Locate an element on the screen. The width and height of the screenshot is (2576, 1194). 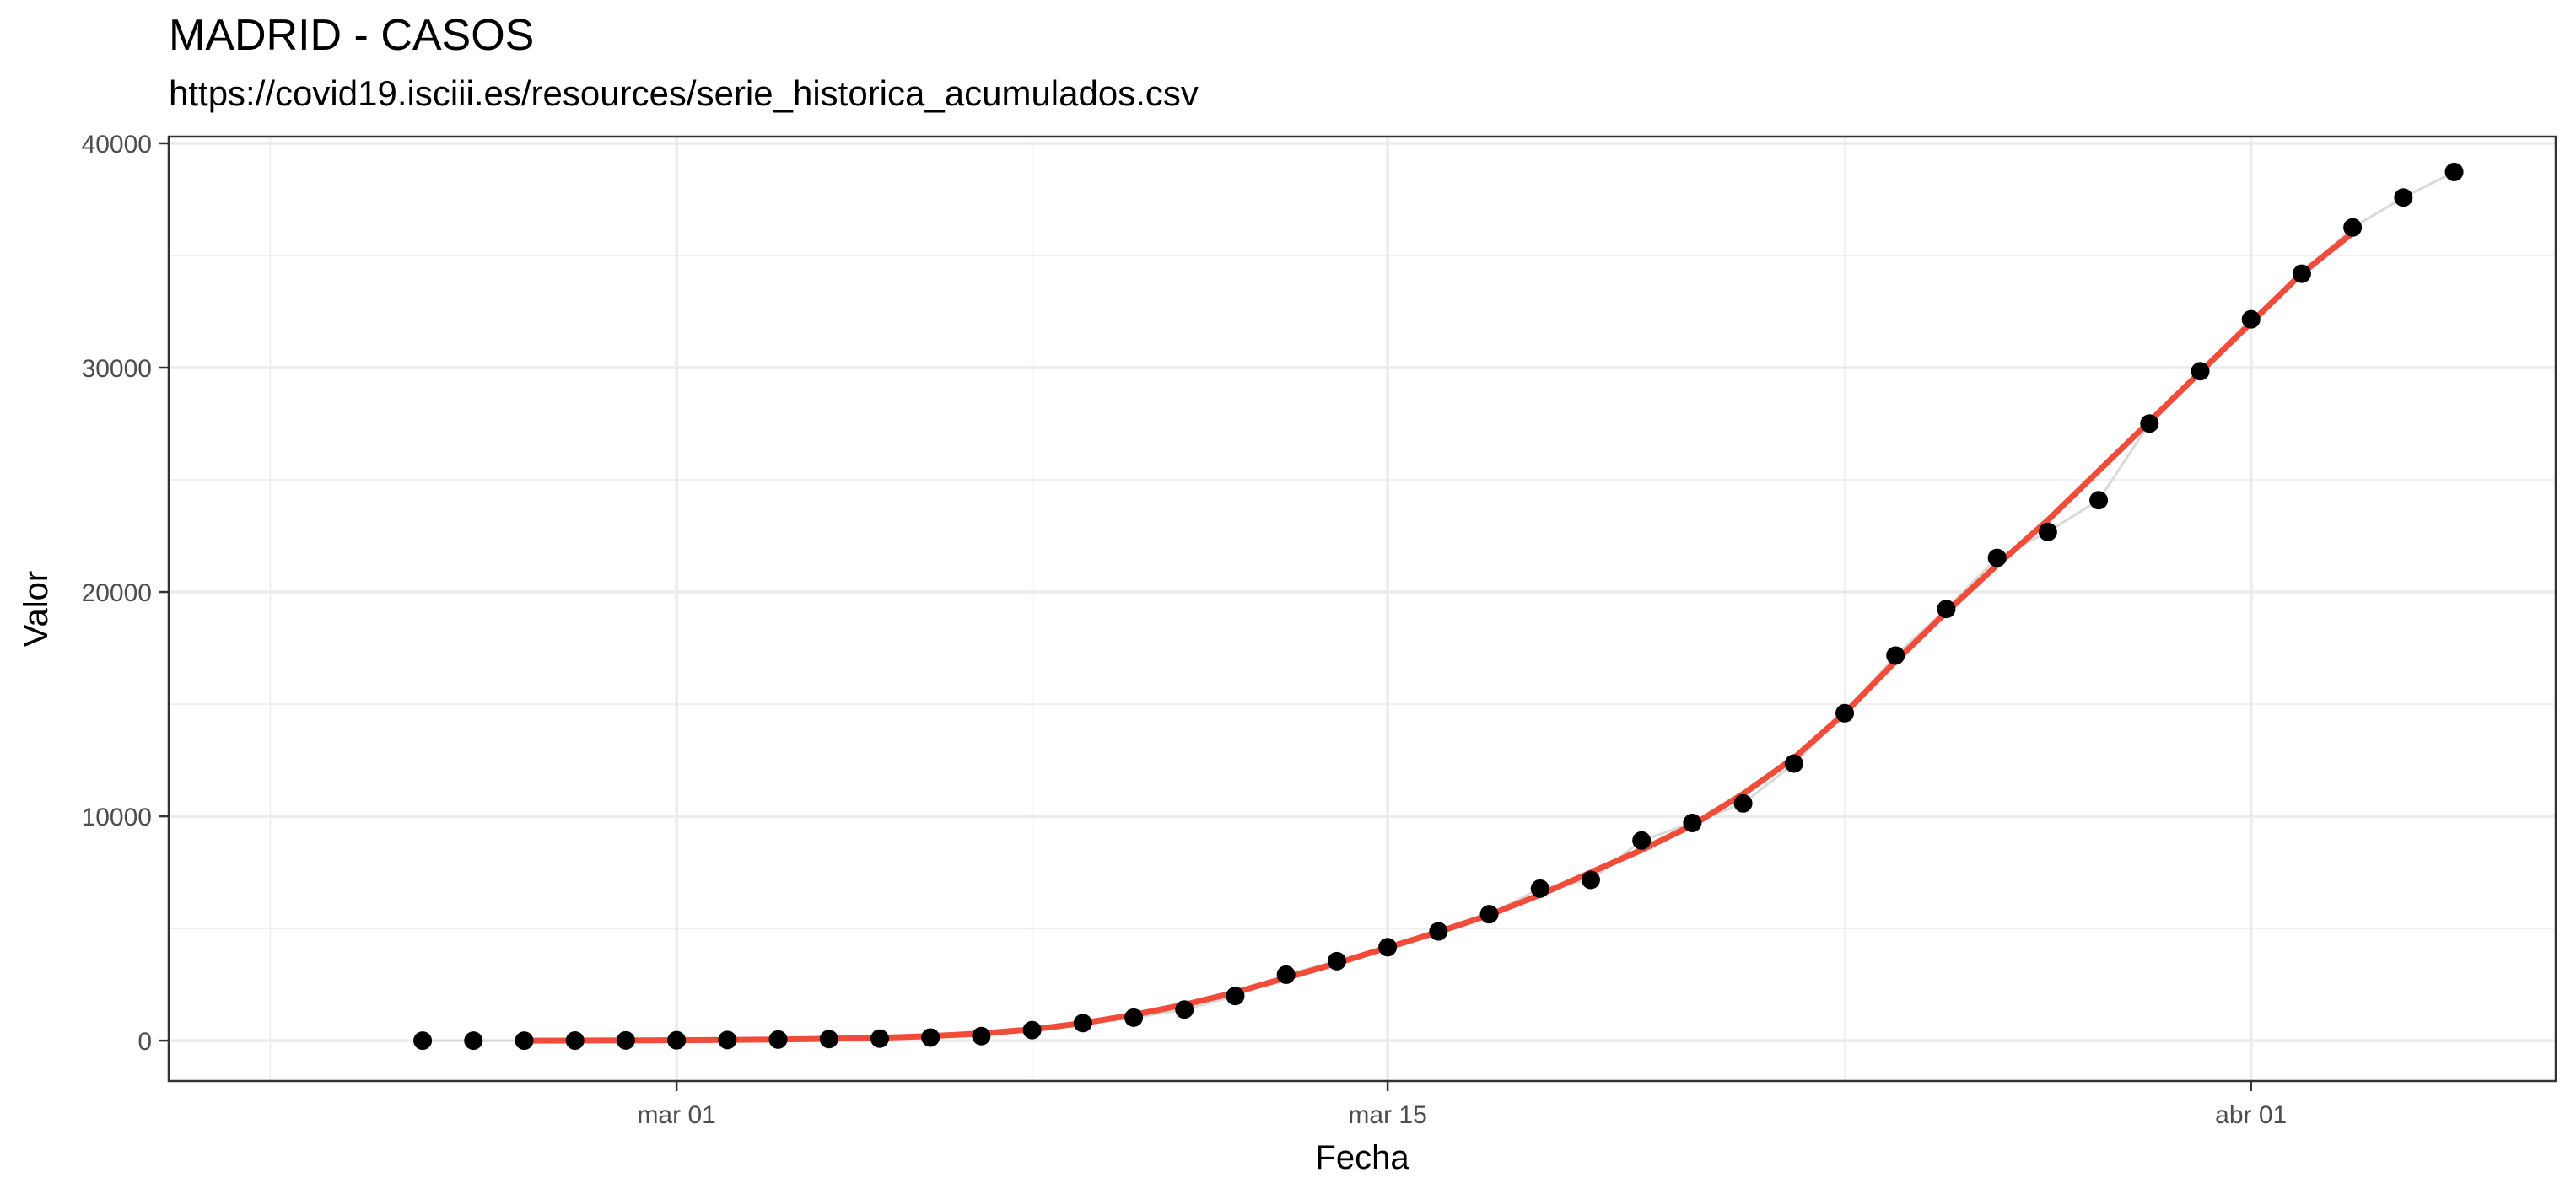
x-tick-label: mar 15 is located at coordinates (1387, 1115).